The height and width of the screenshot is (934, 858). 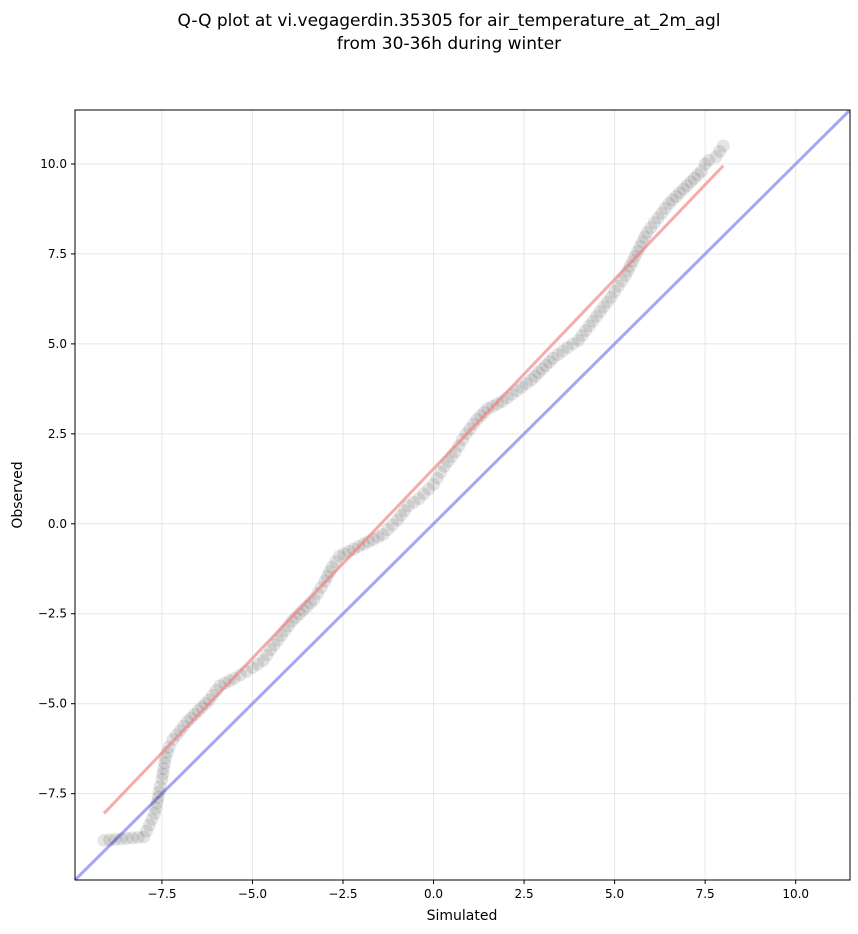 What do you see at coordinates (462, 916) in the screenshot?
I see `x-axis-label: Simulated` at bounding box center [462, 916].